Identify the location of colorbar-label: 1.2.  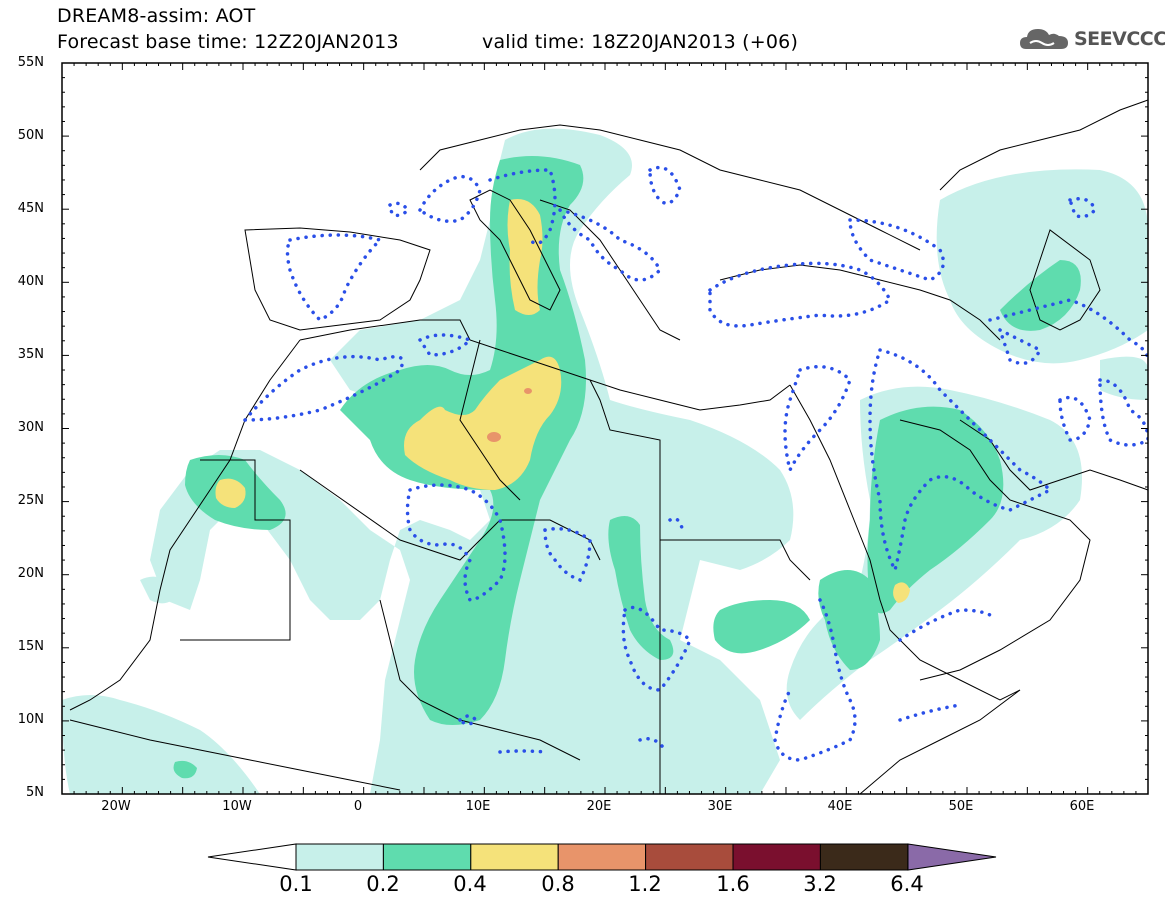
(645, 884).